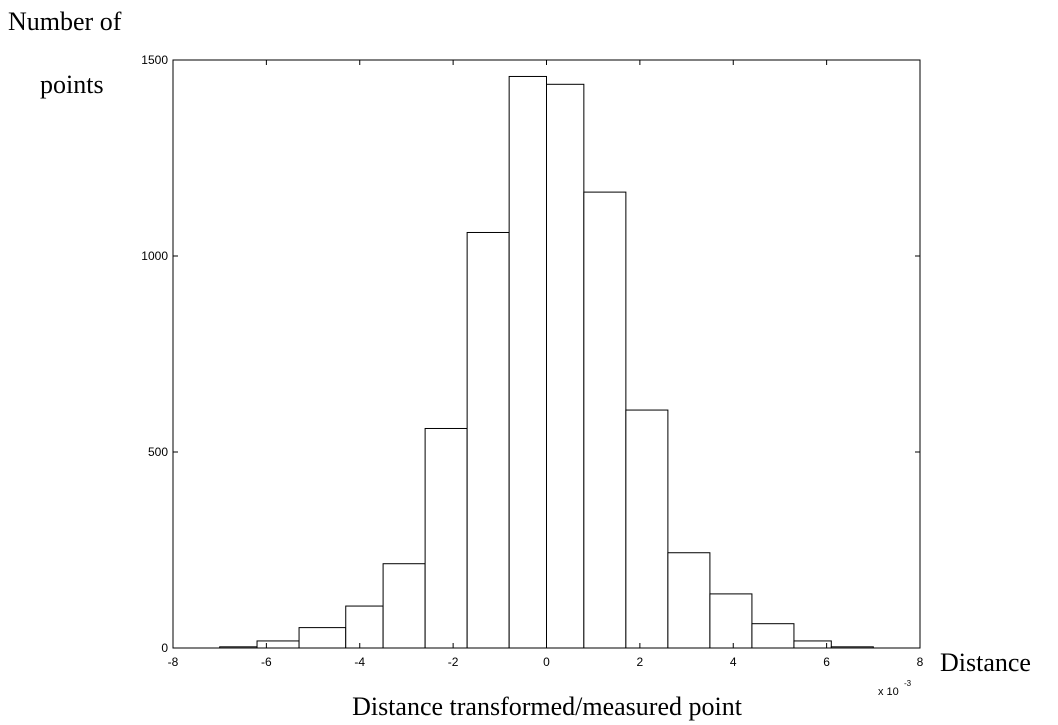 This screenshot has height=725, width=1058. What do you see at coordinates (920, 662) in the screenshot?
I see `x-tick-label: 8` at bounding box center [920, 662].